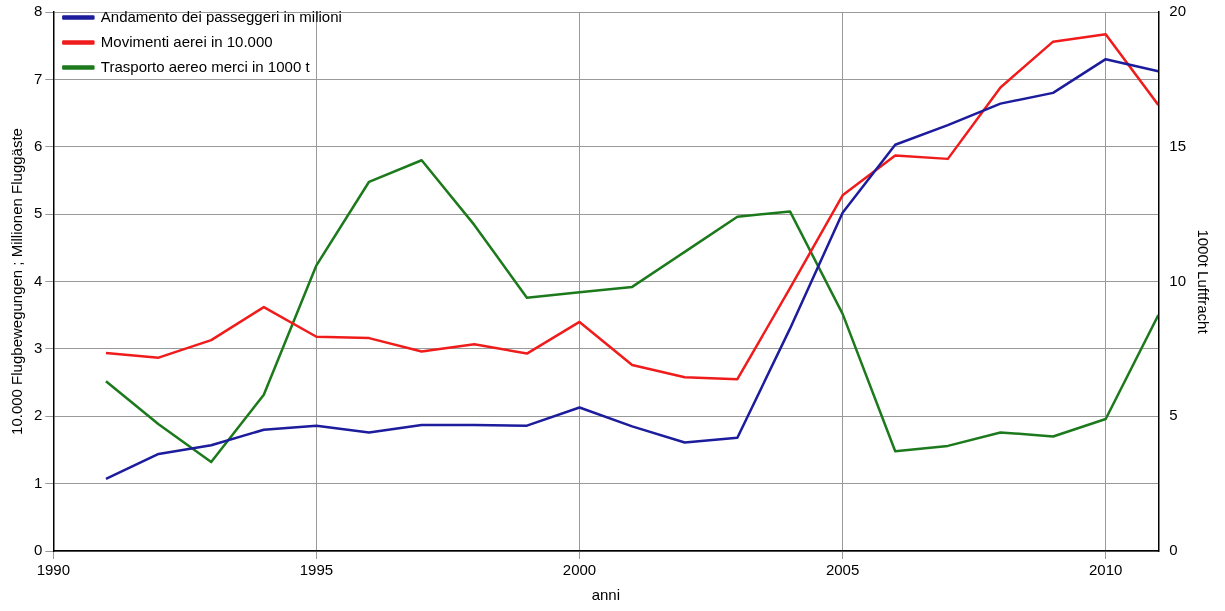  I want to click on y-tick-label: 3, so click(38, 348).